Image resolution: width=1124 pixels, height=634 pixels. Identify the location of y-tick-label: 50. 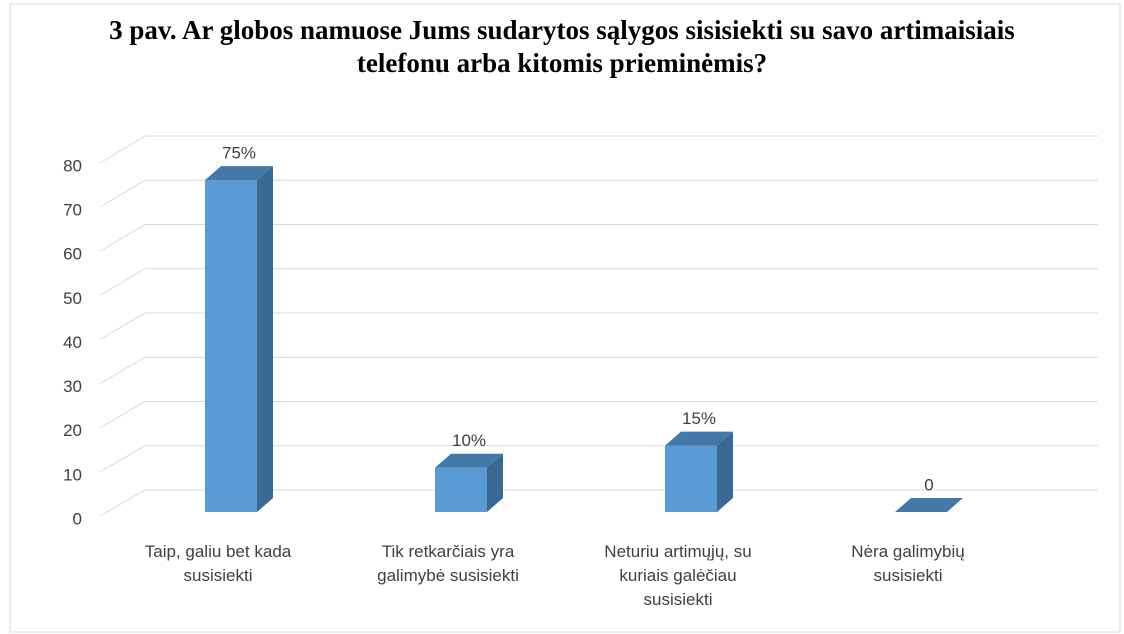
(72, 298).